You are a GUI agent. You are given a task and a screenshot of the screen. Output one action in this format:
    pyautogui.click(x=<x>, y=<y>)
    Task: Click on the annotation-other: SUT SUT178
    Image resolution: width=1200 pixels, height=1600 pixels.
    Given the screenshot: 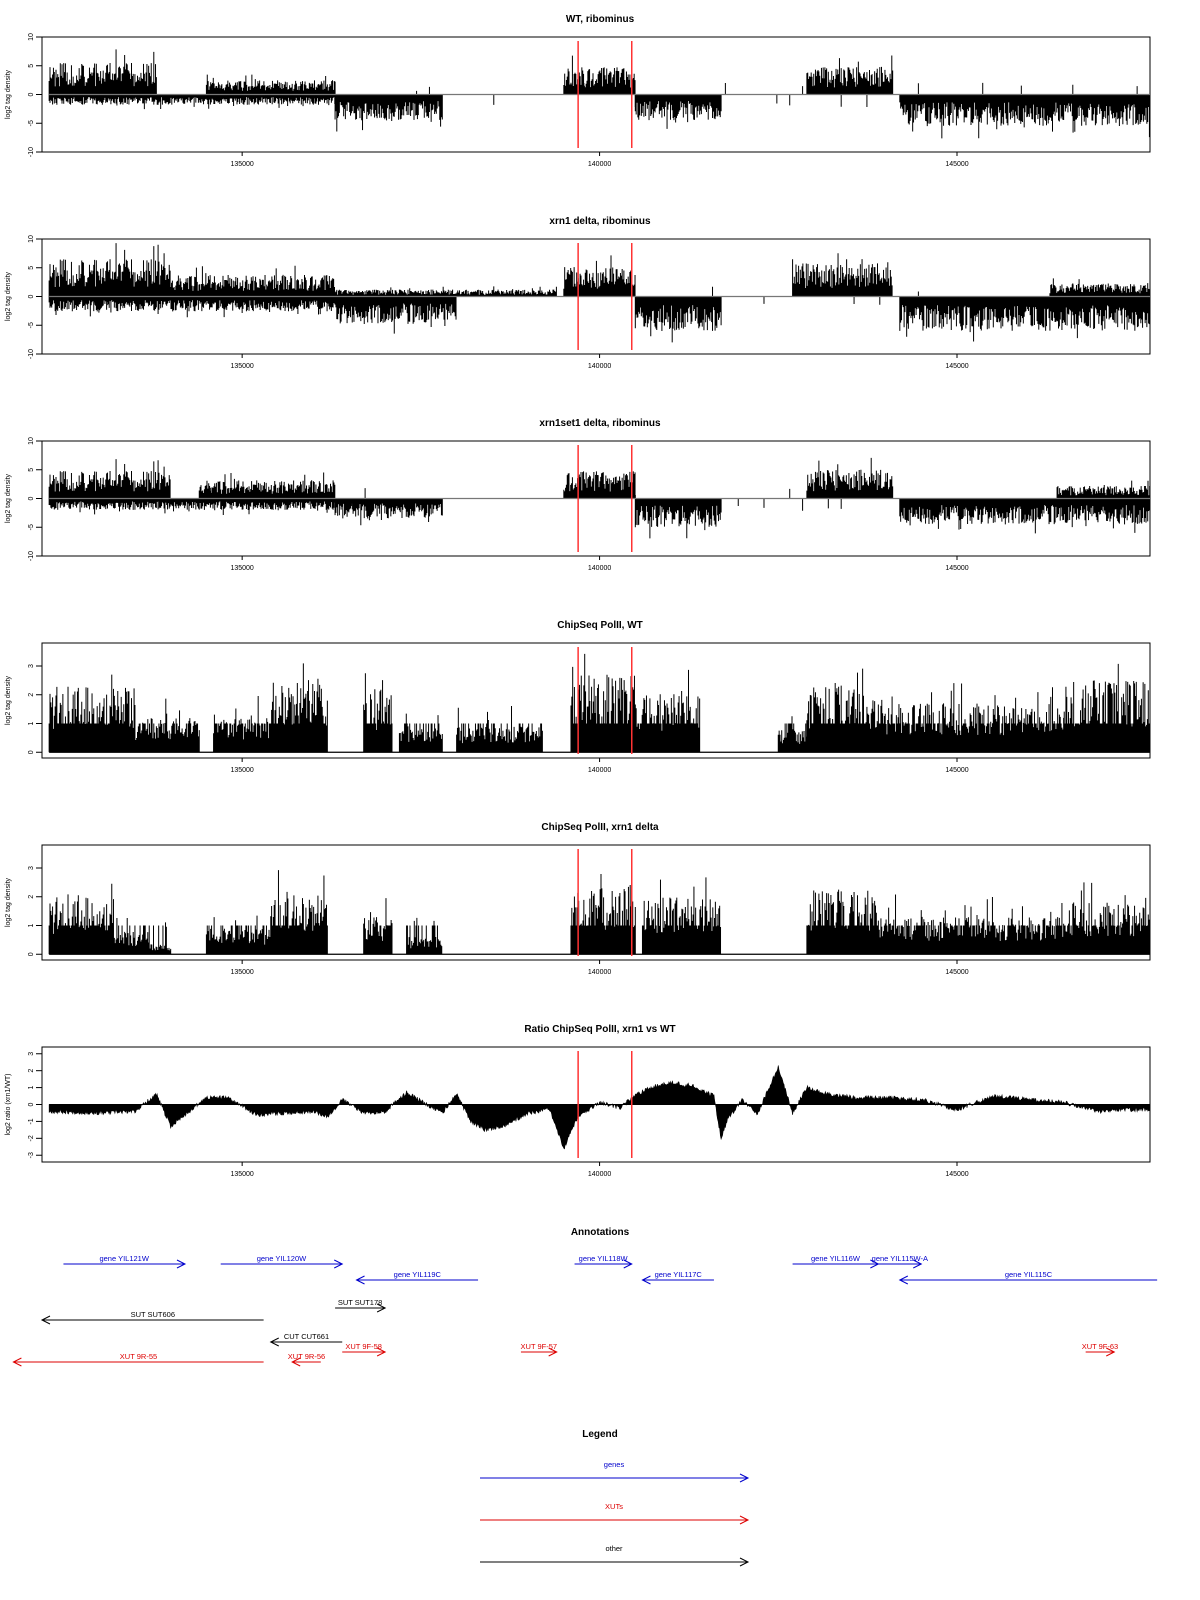 What is the action you would take?
    pyautogui.click(x=361, y=1305)
    